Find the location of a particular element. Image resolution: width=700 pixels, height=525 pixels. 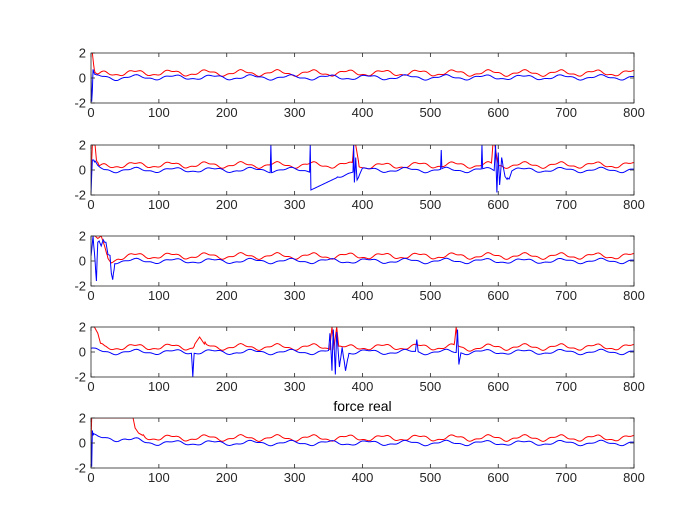

subplot-title: force real is located at coordinates (362, 406).